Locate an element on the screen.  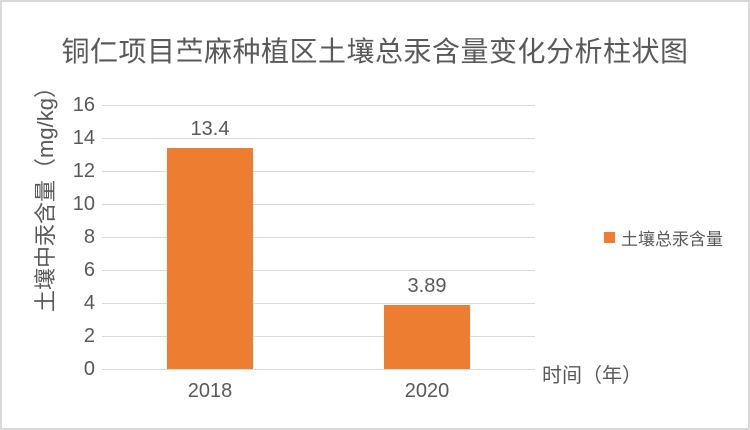
bar-2020 is located at coordinates (427, 337).